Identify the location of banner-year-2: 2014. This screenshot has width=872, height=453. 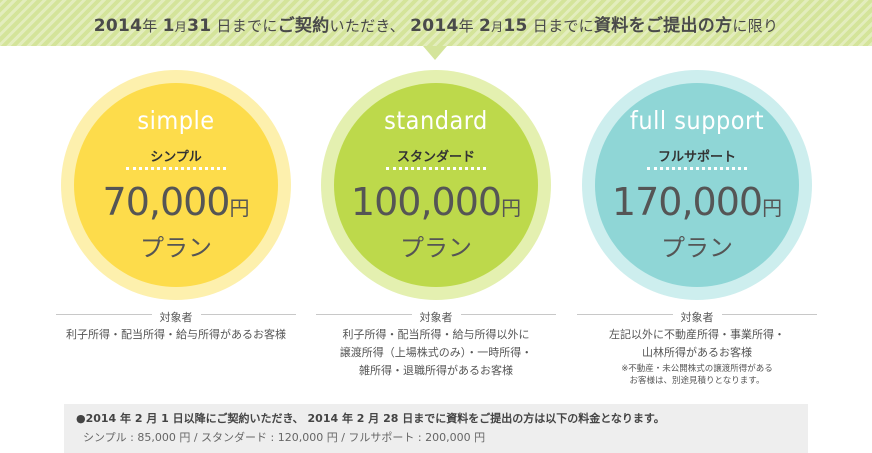
(434, 25).